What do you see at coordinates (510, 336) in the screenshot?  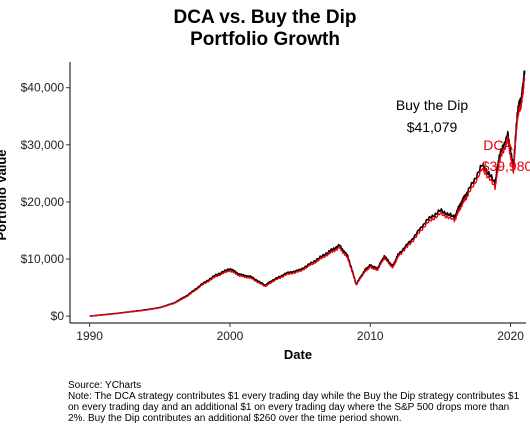 I see `x-tick-label: 2020` at bounding box center [510, 336].